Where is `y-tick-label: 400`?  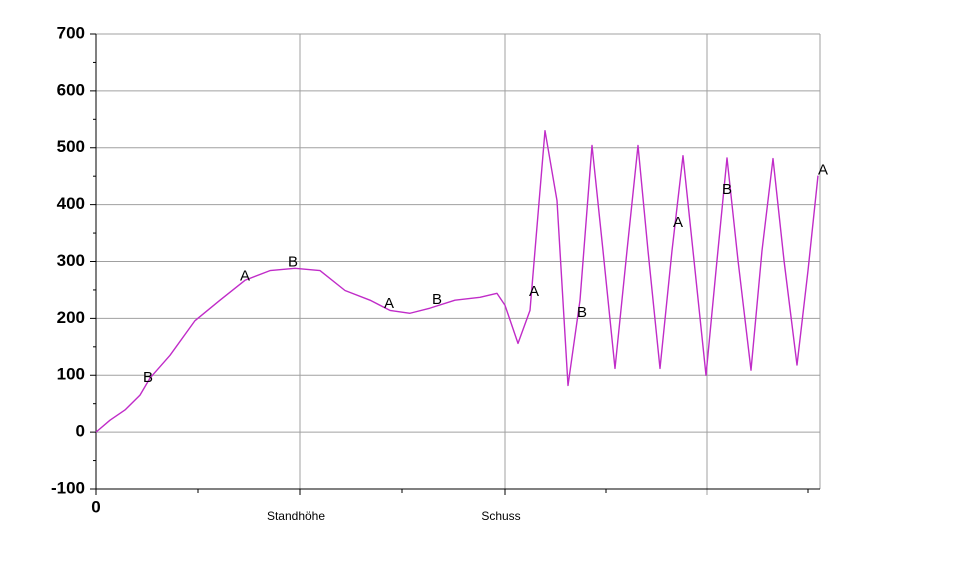
y-tick-label: 400 is located at coordinates (71, 203).